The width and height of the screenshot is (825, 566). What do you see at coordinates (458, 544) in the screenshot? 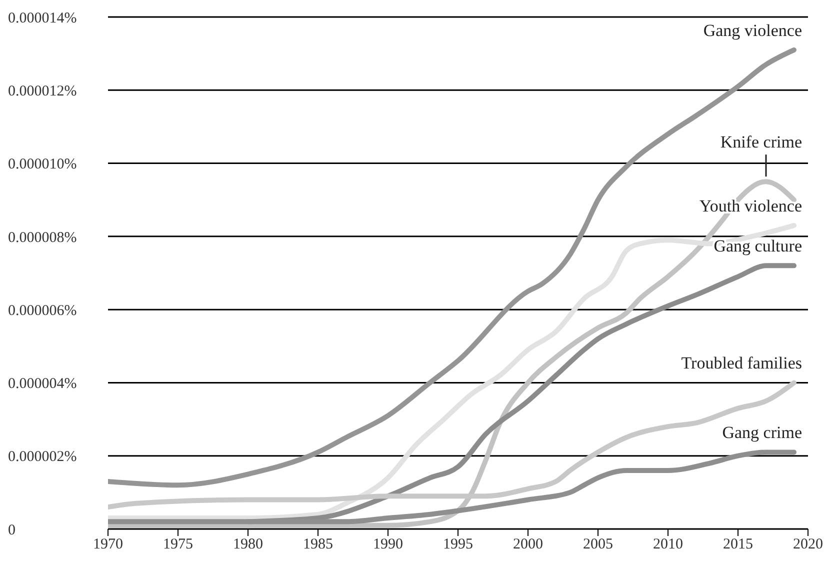
I see `x-tick-label: 1995` at bounding box center [458, 544].